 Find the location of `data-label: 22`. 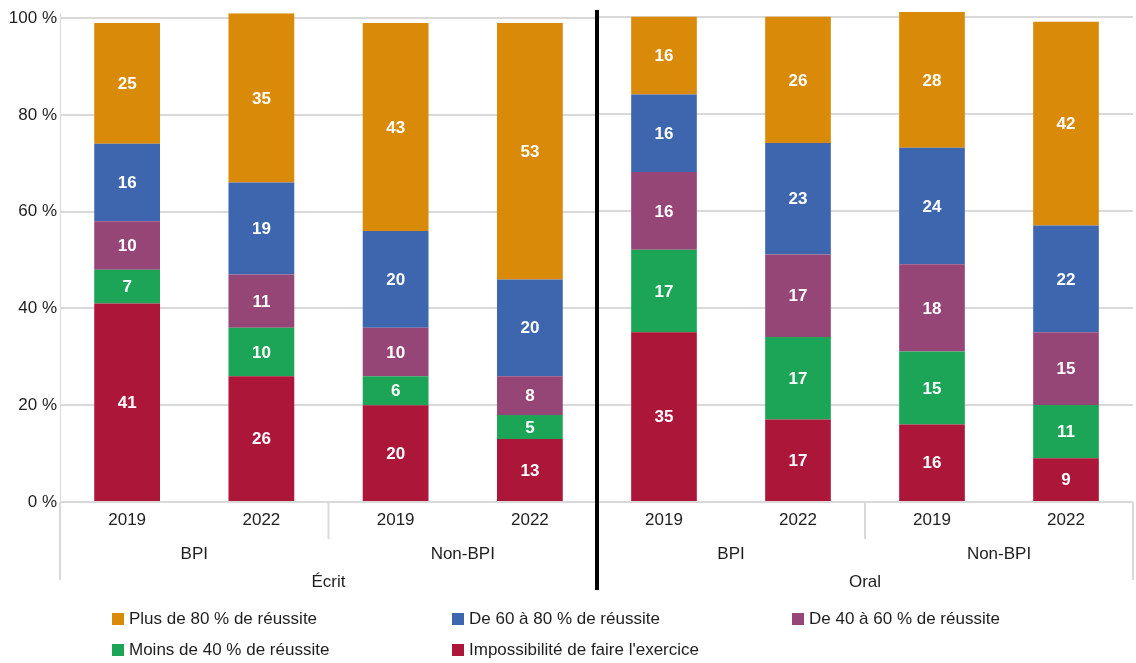

data-label: 22 is located at coordinates (1066, 279).